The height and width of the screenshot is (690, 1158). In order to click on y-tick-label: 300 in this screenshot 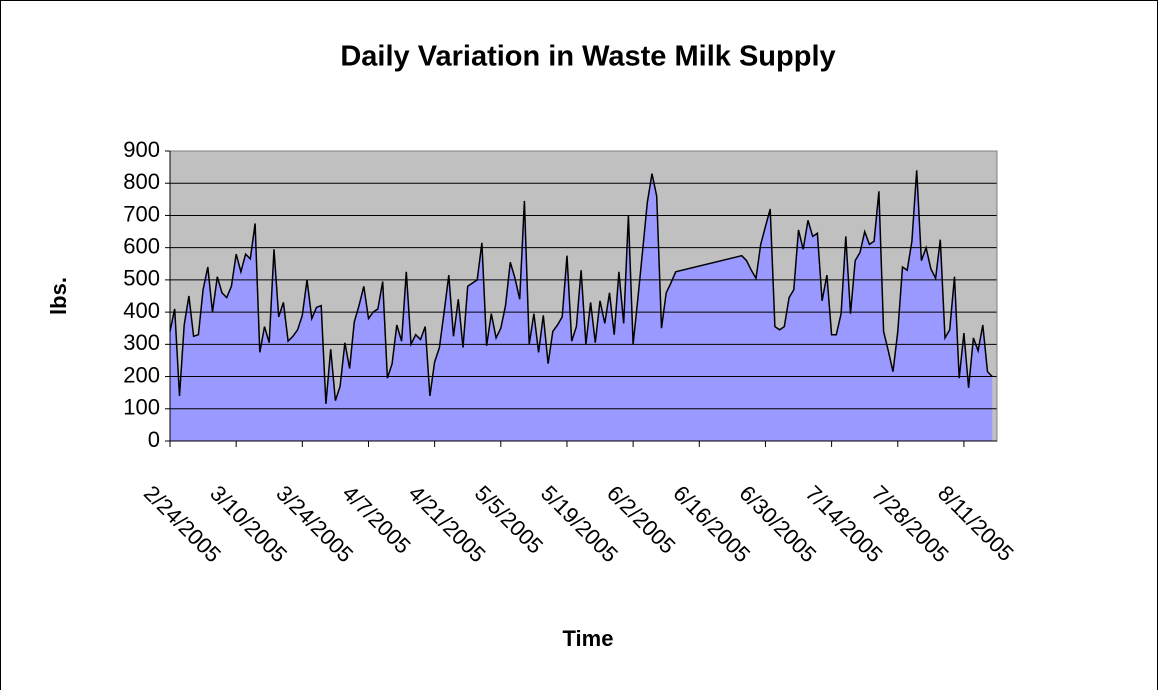, I will do `click(141, 342)`.